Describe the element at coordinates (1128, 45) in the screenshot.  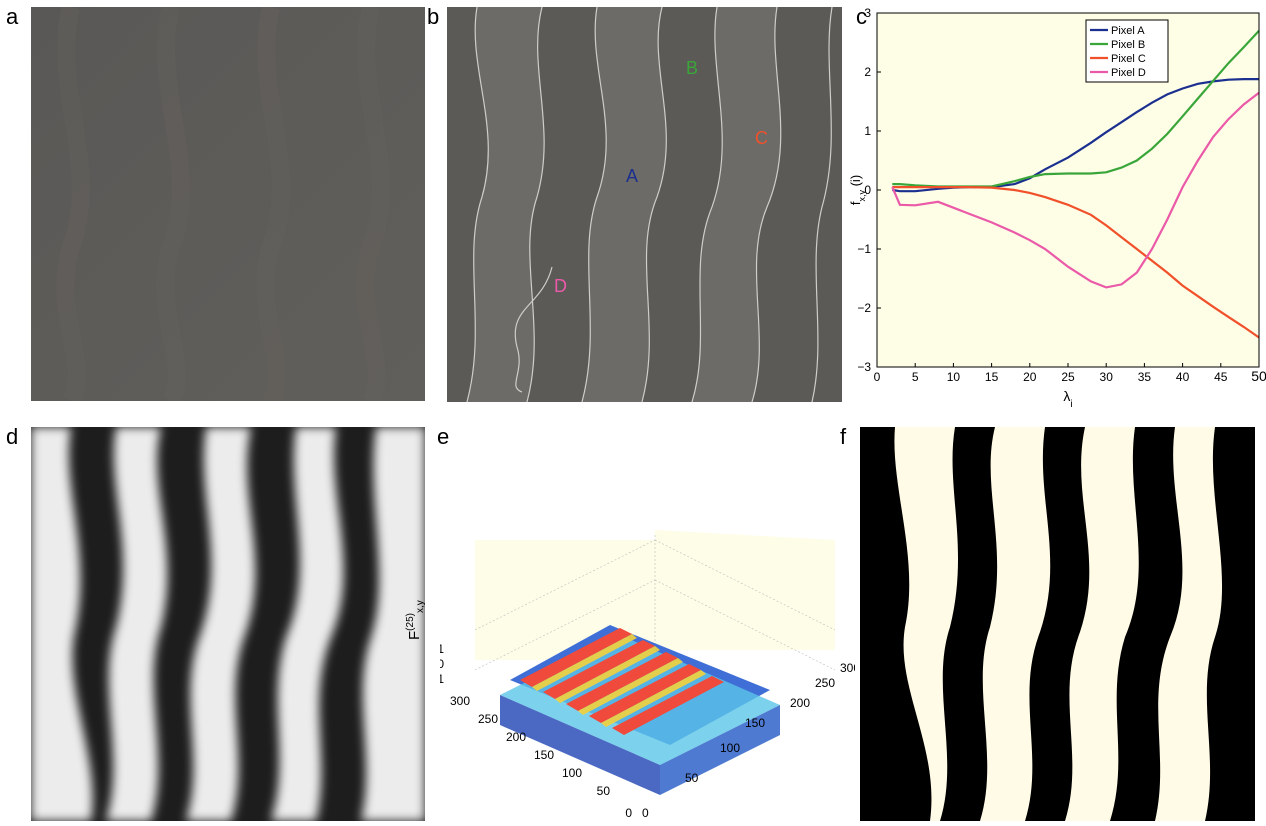
I see `legend-label: Pixel B` at that location.